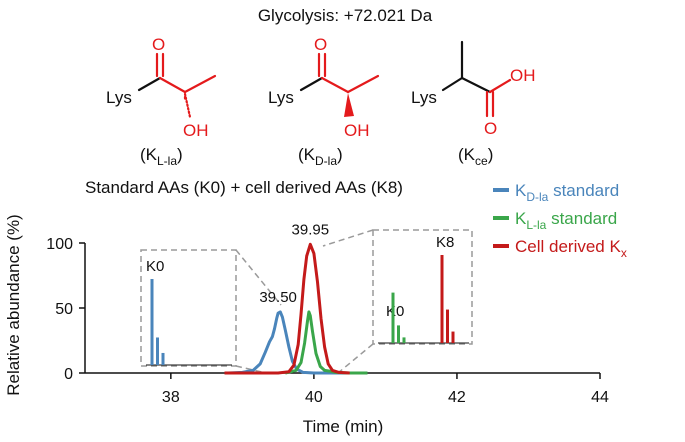 This screenshot has height=442, width=685. I want to click on inset-right-sticks, so click(423, 299).